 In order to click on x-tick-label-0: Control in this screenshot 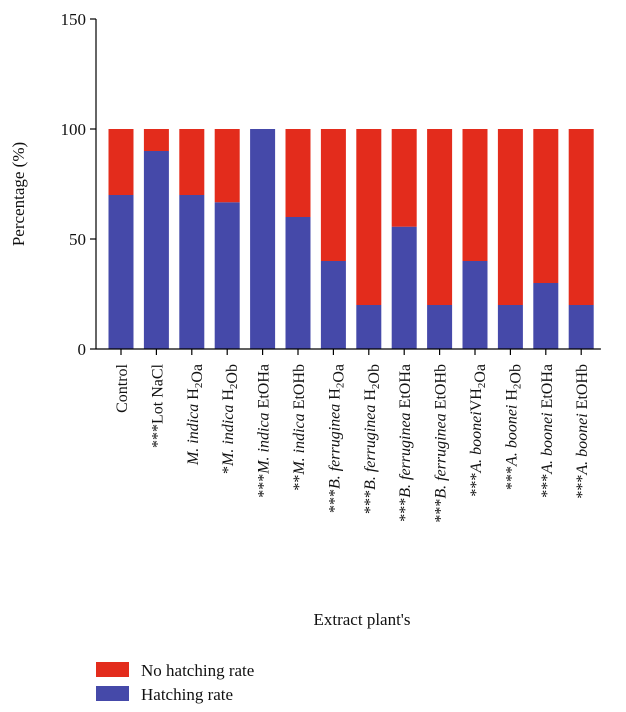, I will do `click(122, 387)`.